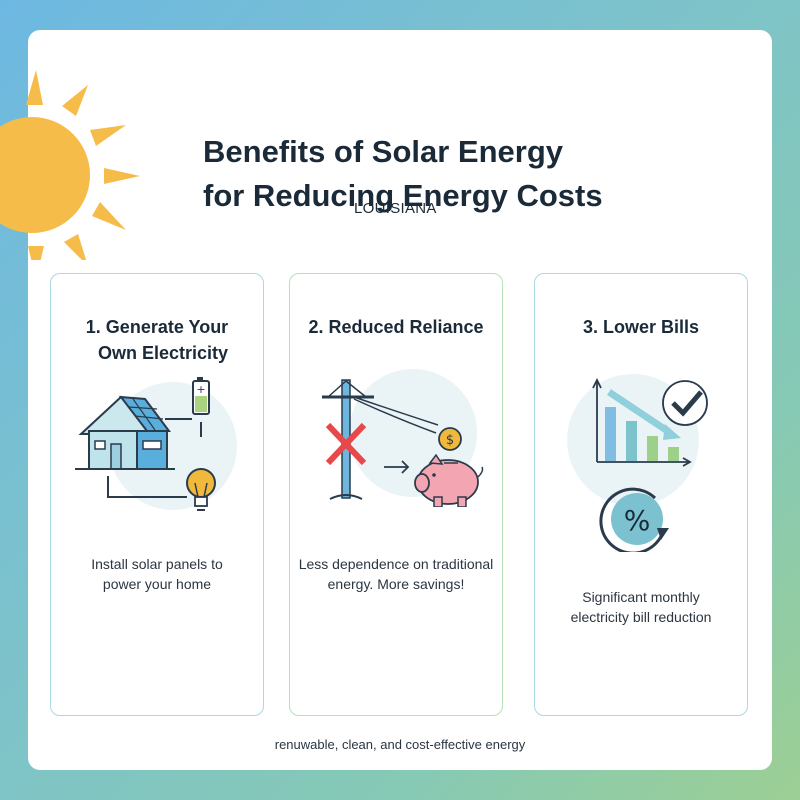 The width and height of the screenshot is (800, 800). Describe the element at coordinates (157, 340) in the screenshot. I see `card-title: 1. Generate Your Own Electricity` at that location.